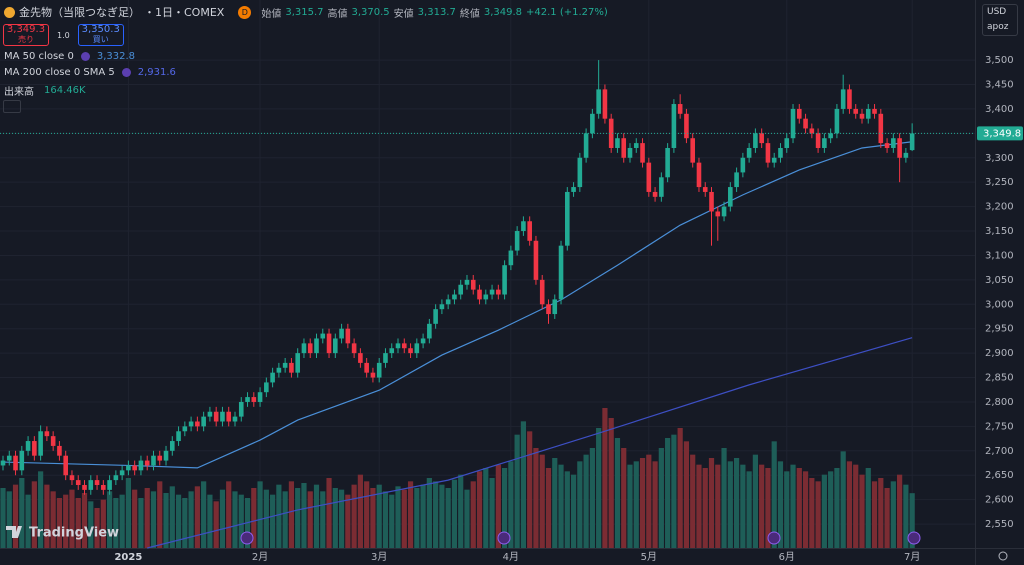 The image size is (1024, 565). What do you see at coordinates (59, 72) in the screenshot?
I see `indicator-name: MA 200 close 0 SMA 5` at bounding box center [59, 72].